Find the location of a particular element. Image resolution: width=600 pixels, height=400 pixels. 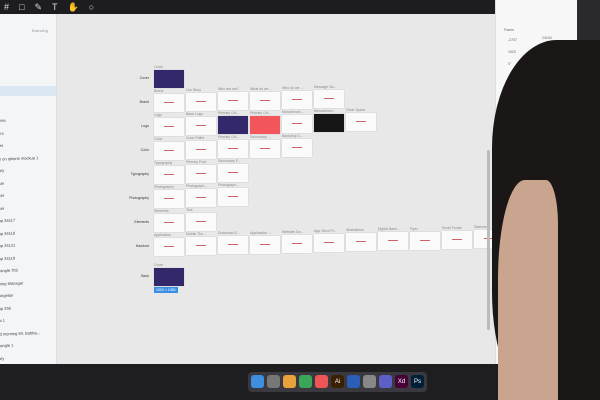

w-field: 1920 is located at coordinates (512, 52).